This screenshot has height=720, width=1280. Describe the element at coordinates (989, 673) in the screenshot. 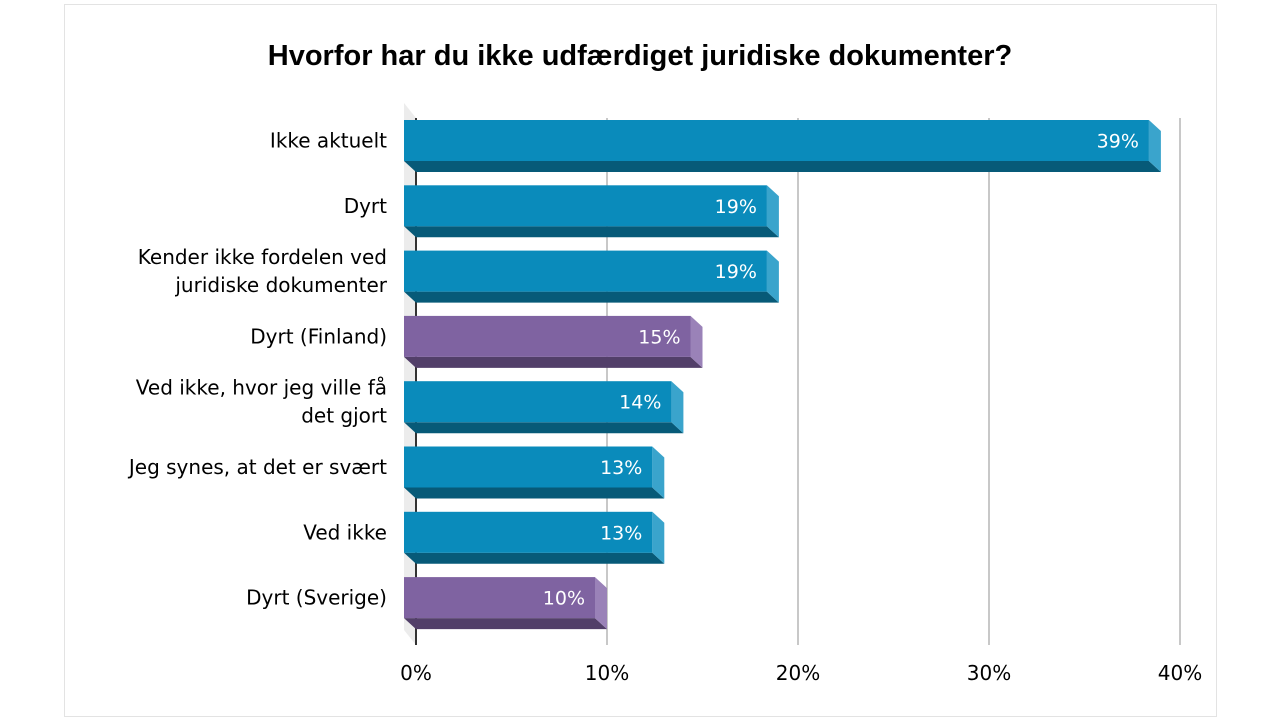

I see `x-tick-label: 30%` at that location.